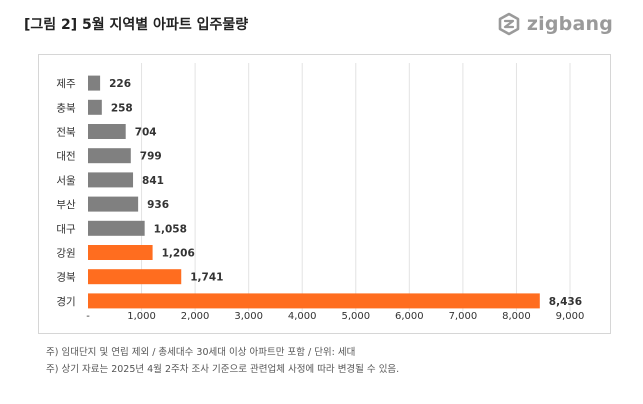  I want to click on category-label: 부산, so click(66, 205).